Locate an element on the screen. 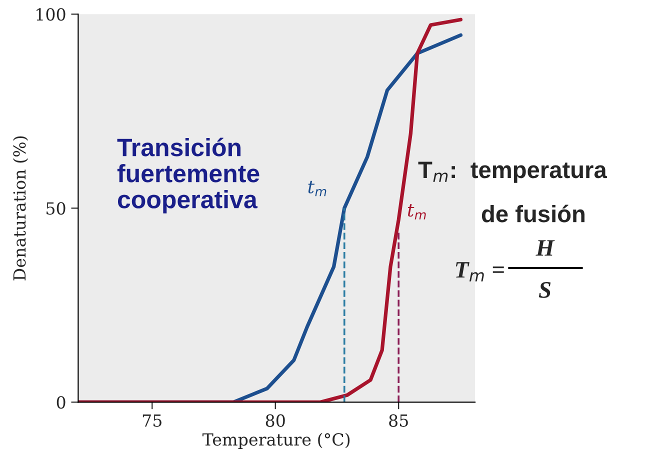  x-tick-label: 75 is located at coordinates (152, 420).